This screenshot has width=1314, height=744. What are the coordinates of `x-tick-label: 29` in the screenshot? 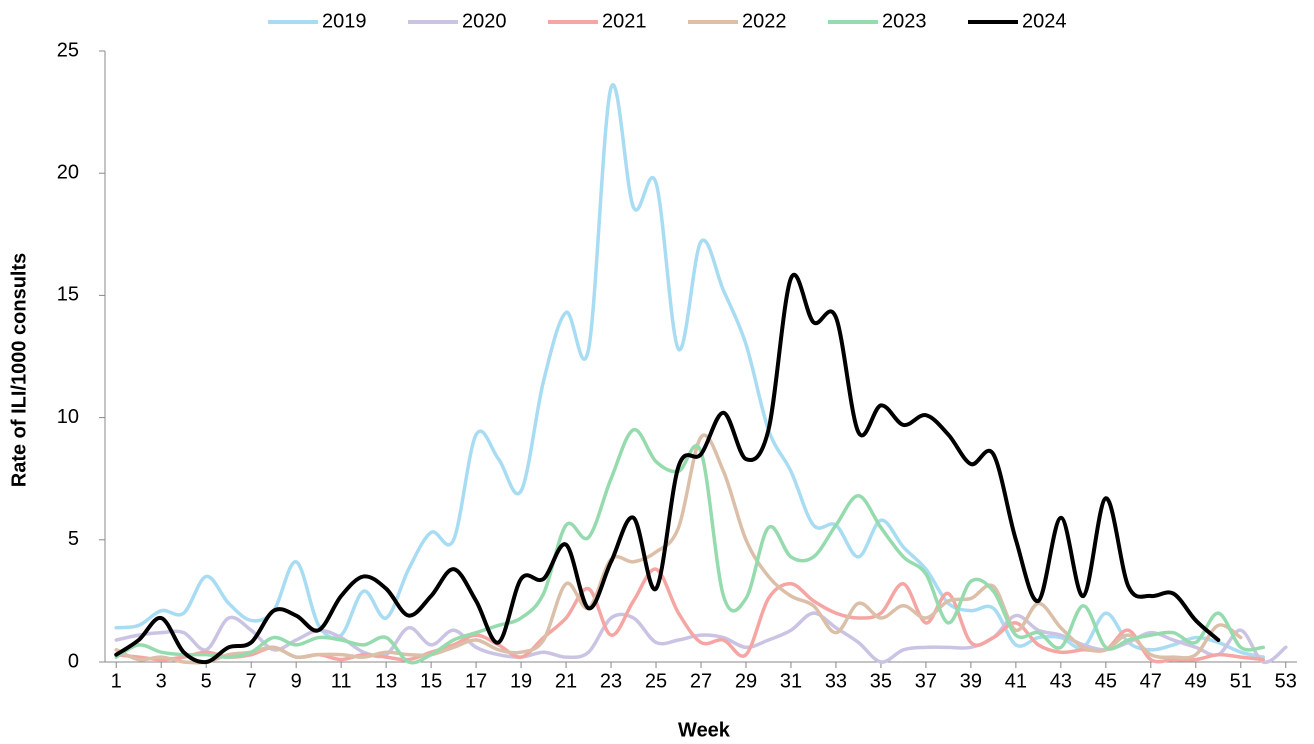 It's located at (746, 681).